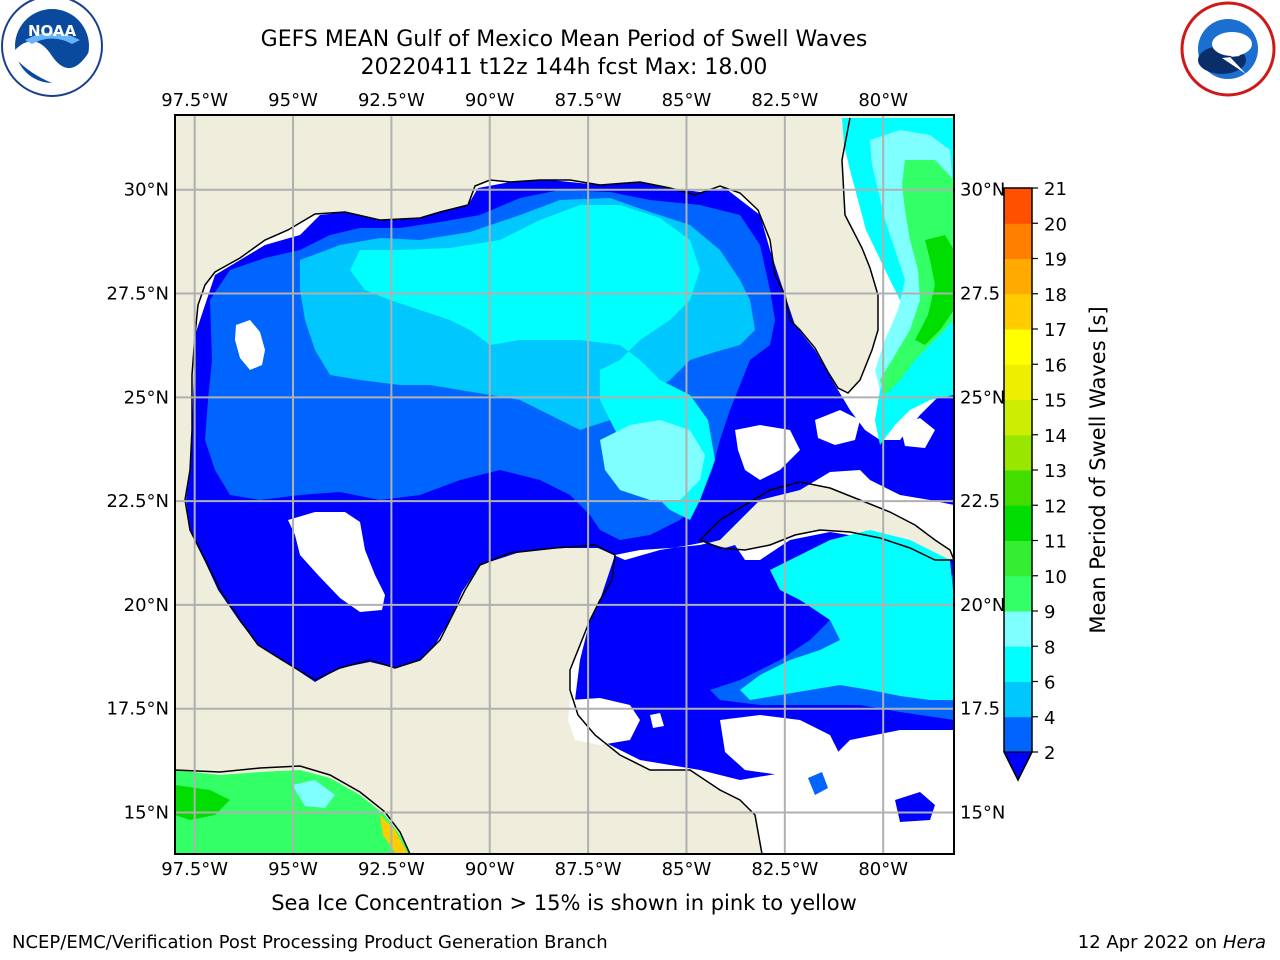 Image resolution: width=1280 pixels, height=960 pixels. I want to click on lat-label-right: 25°N, so click(982, 397).